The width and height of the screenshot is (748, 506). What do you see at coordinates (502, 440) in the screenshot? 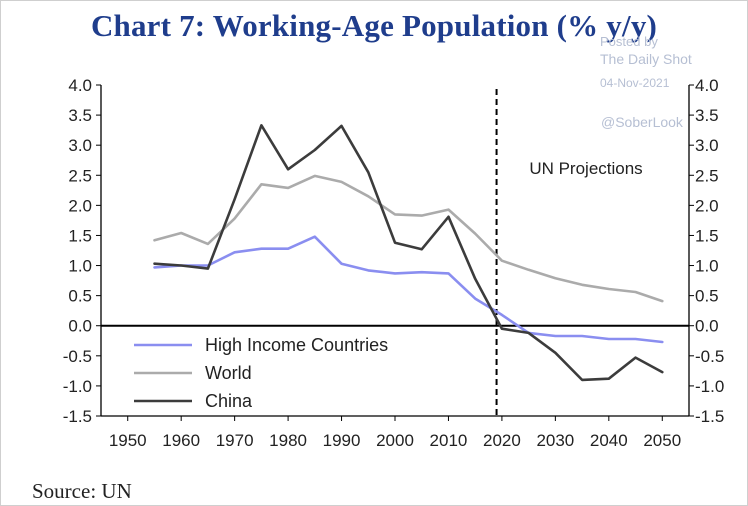
I see `x-tick-label: 2020` at bounding box center [502, 440].